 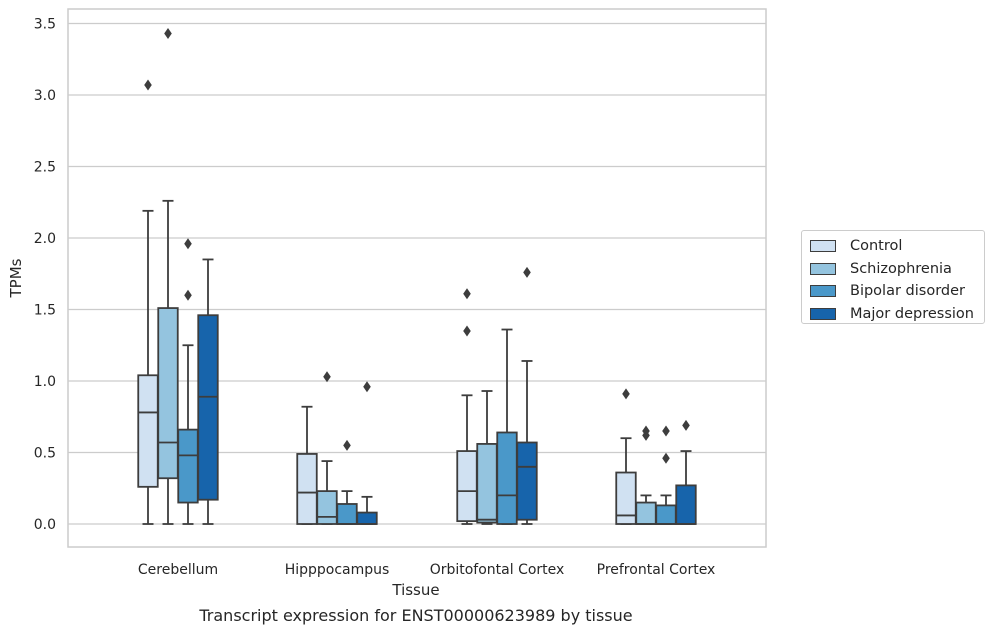 What do you see at coordinates (178, 570) in the screenshot?
I see `x-tick-label: Cerebellum` at bounding box center [178, 570].